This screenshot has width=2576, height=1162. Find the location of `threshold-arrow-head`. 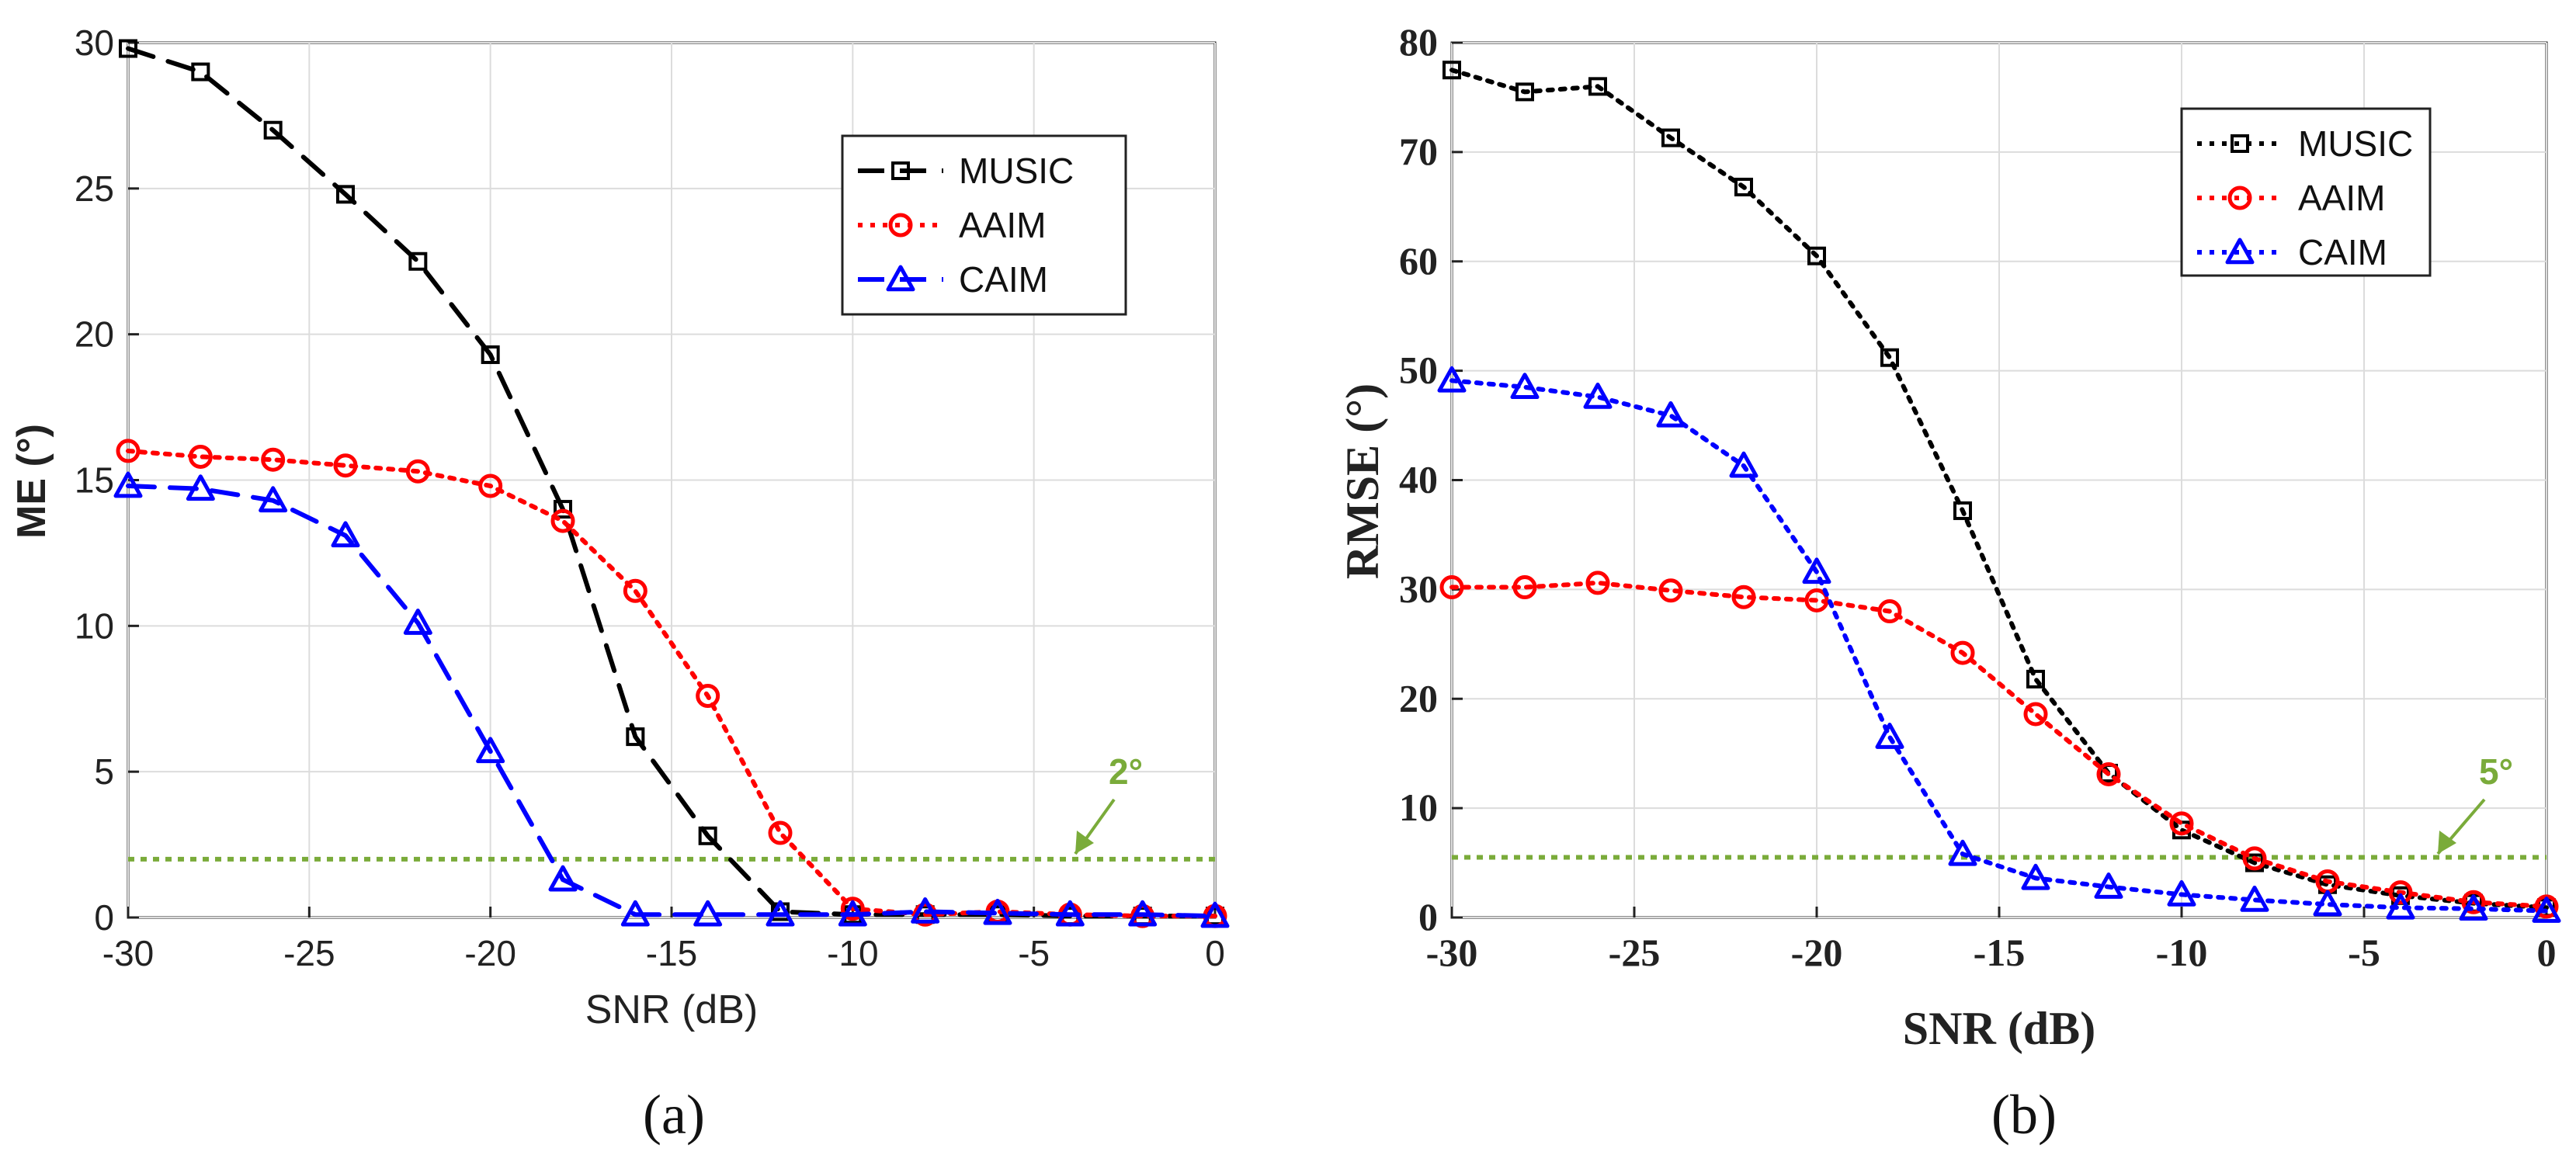

threshold-arrow-head is located at coordinates (2447, 842).